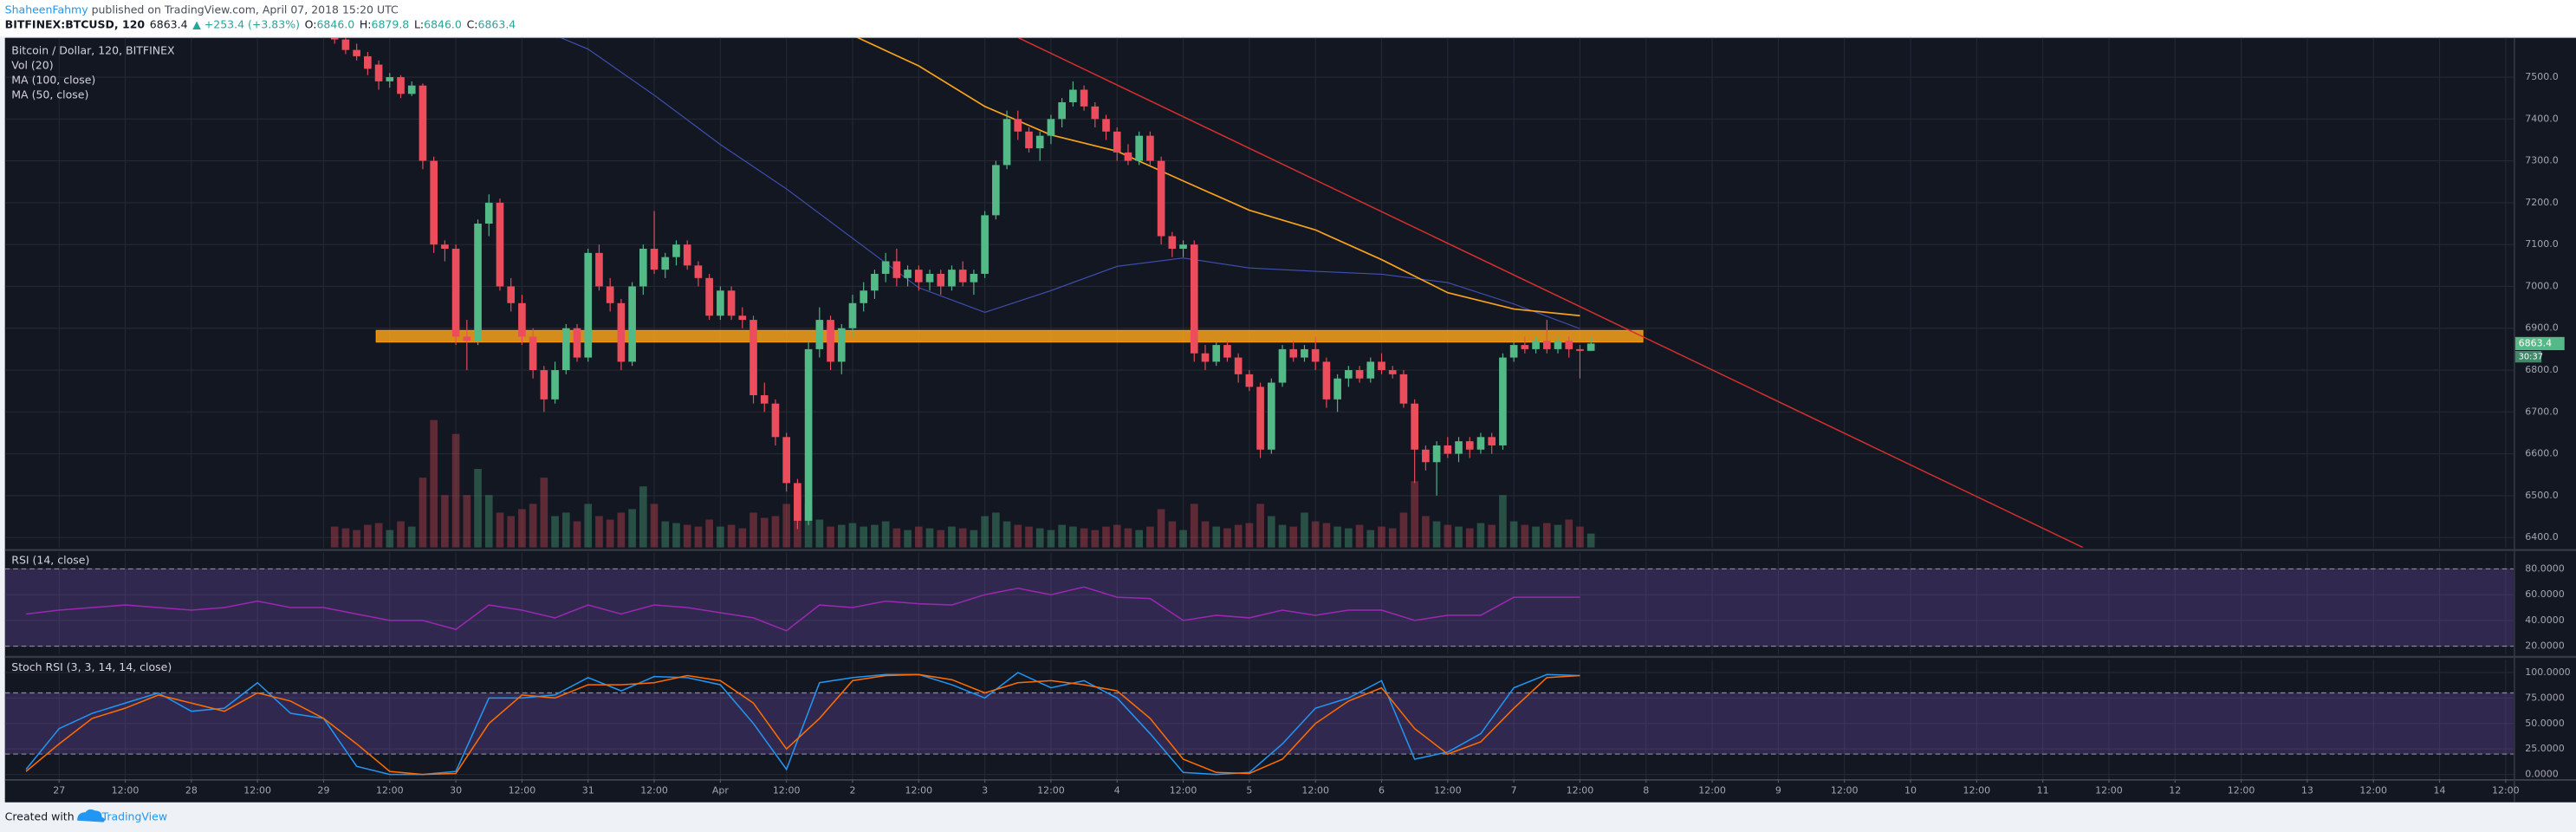  Describe the element at coordinates (2545, 594) in the screenshot. I see `y-tick-label: 60.0000` at that location.